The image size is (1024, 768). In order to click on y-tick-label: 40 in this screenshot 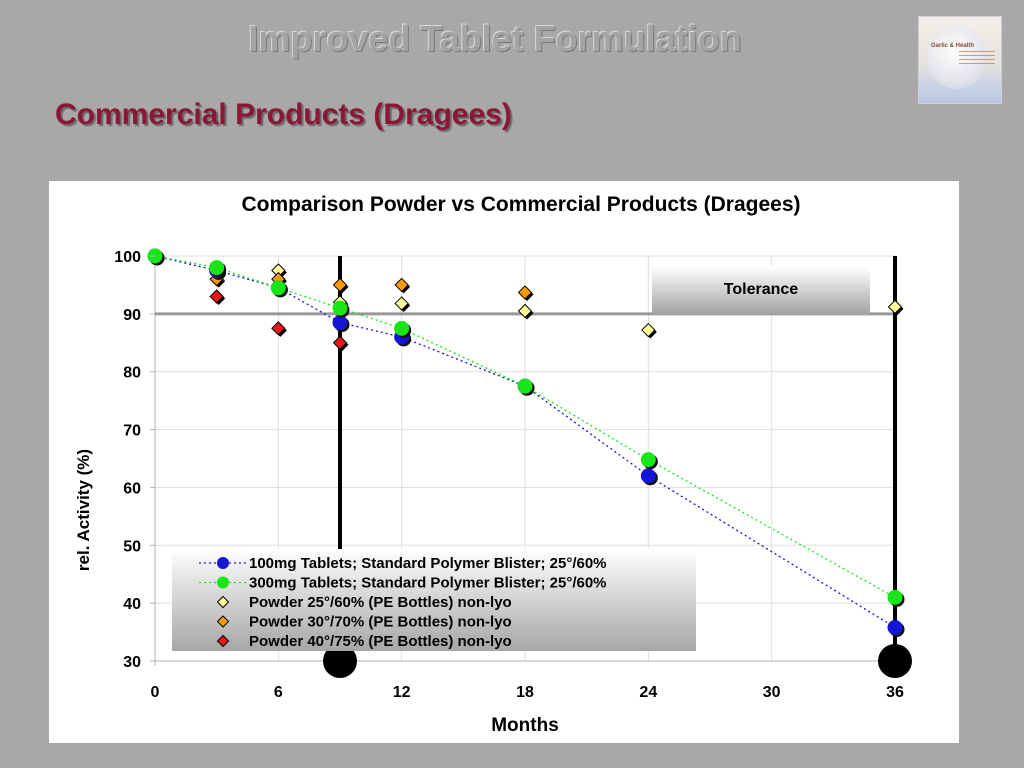, I will do `click(132, 604)`.